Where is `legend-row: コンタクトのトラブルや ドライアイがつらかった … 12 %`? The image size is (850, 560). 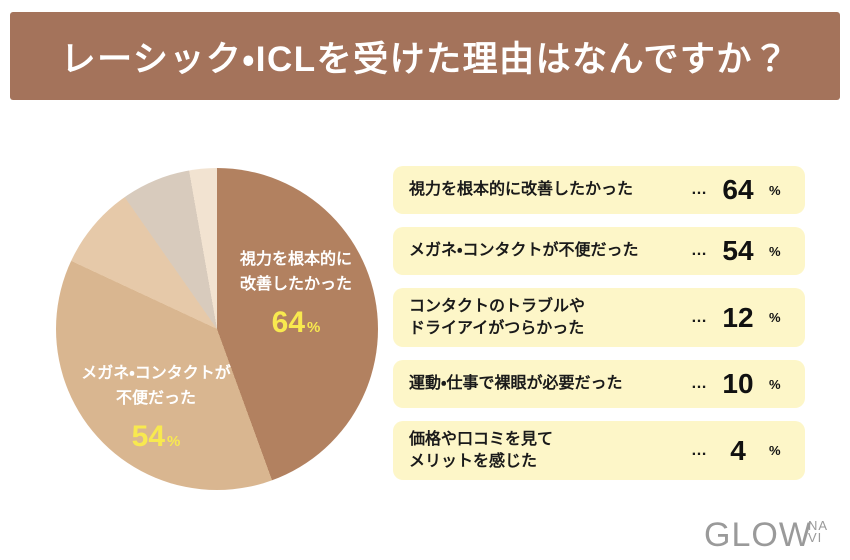
legend-row: コンタクトのトラブルや ドライアイがつらかった … 12 % is located at coordinates (599, 318).